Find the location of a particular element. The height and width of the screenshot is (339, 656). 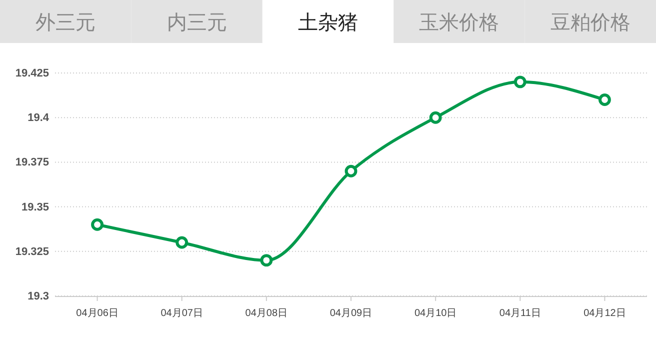

y-tick-label: 19.425 is located at coordinates (32, 74).